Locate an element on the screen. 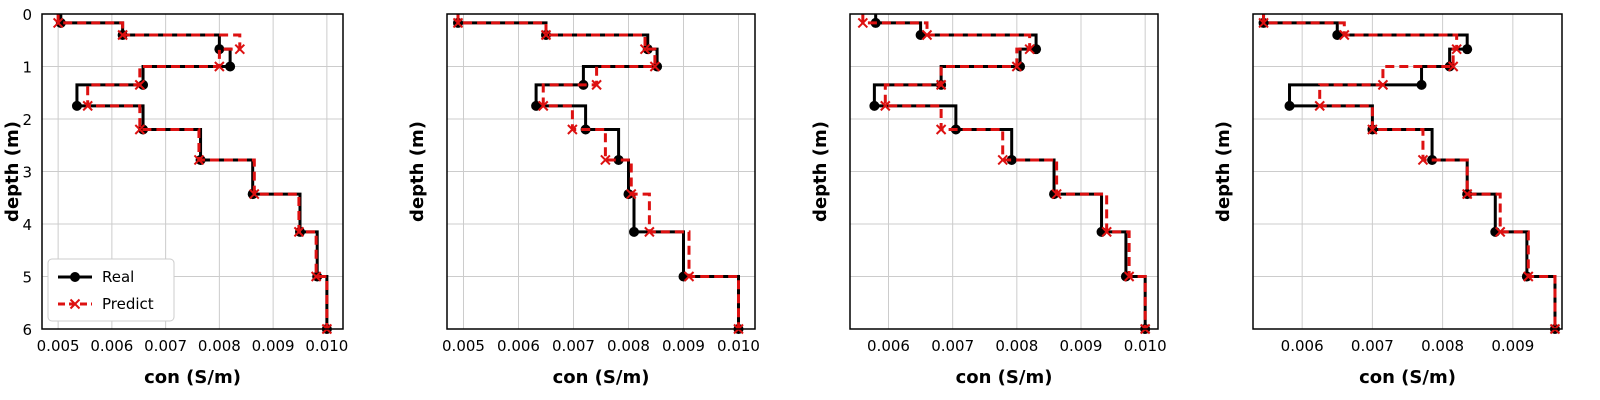 The width and height of the screenshot is (1600, 400). y-tick-label: 3 is located at coordinates (27, 173).